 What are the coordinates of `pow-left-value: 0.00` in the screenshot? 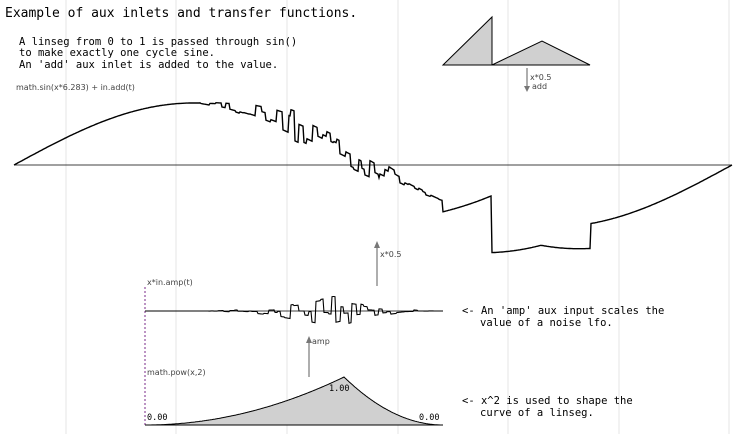 It's located at (157, 418).